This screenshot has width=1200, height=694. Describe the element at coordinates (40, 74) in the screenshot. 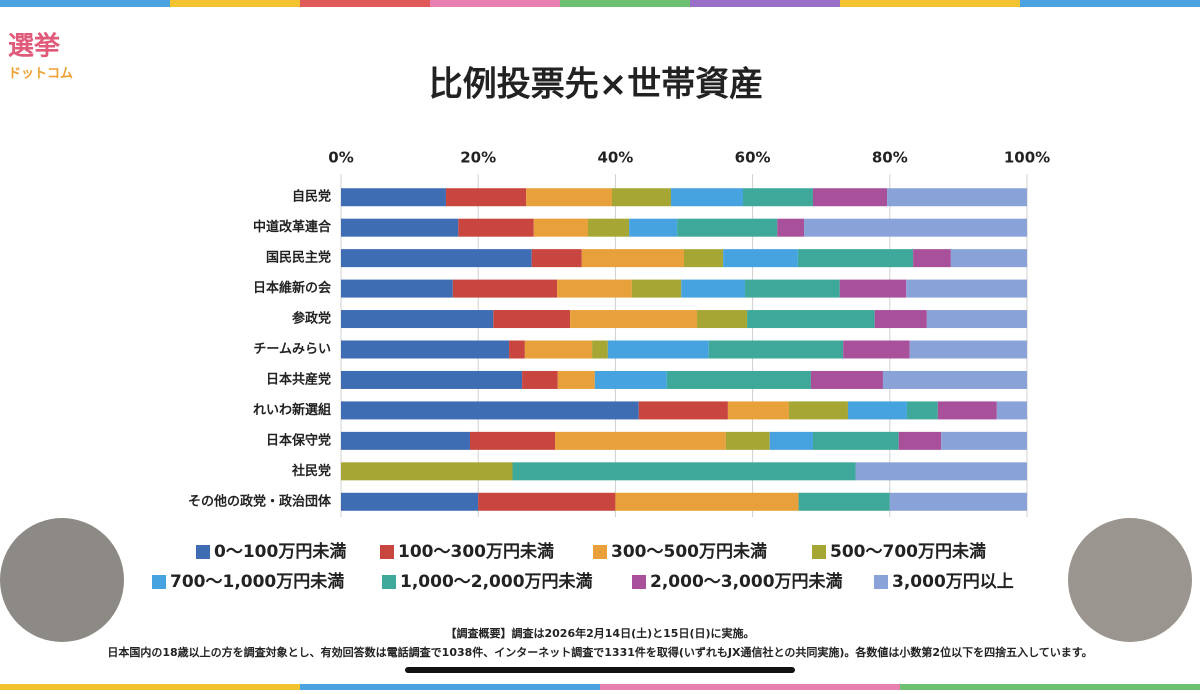

I see `logo-sub: ドットコム` at that location.